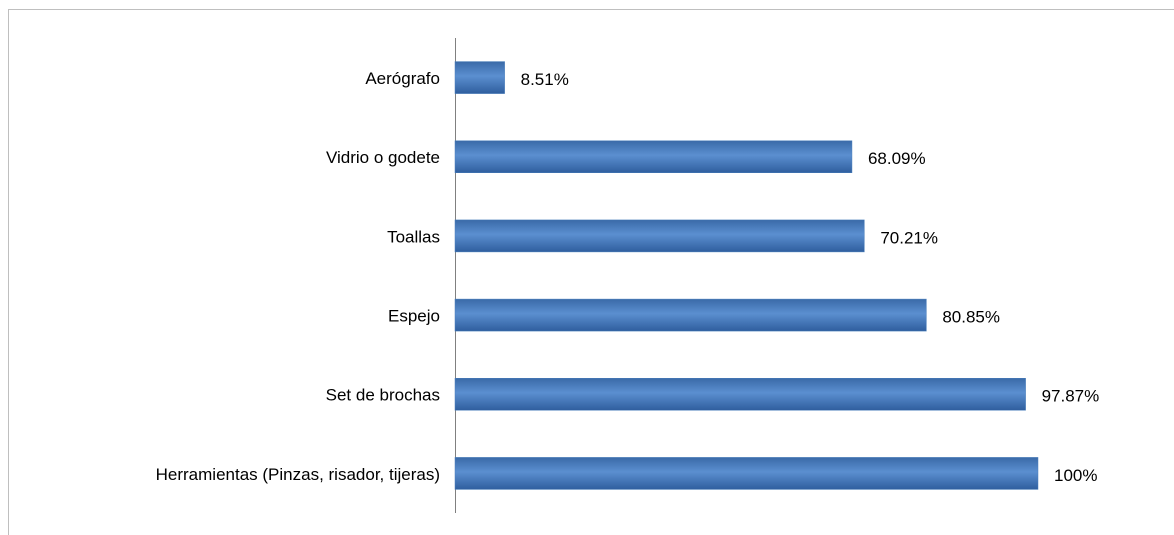 The width and height of the screenshot is (1174, 535). Describe the element at coordinates (897, 158) in the screenshot. I see `value-label: 68.09%` at that location.